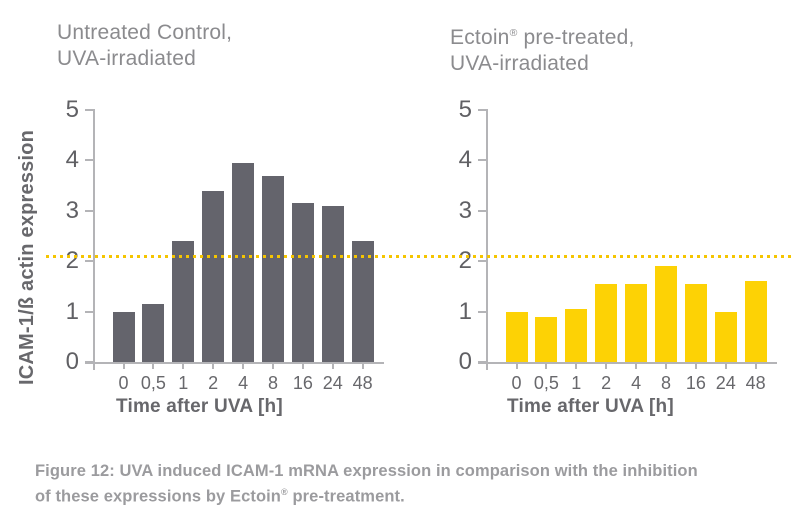 The width and height of the screenshot is (800, 516). What do you see at coordinates (362, 301) in the screenshot?
I see `bar-48h` at bounding box center [362, 301].